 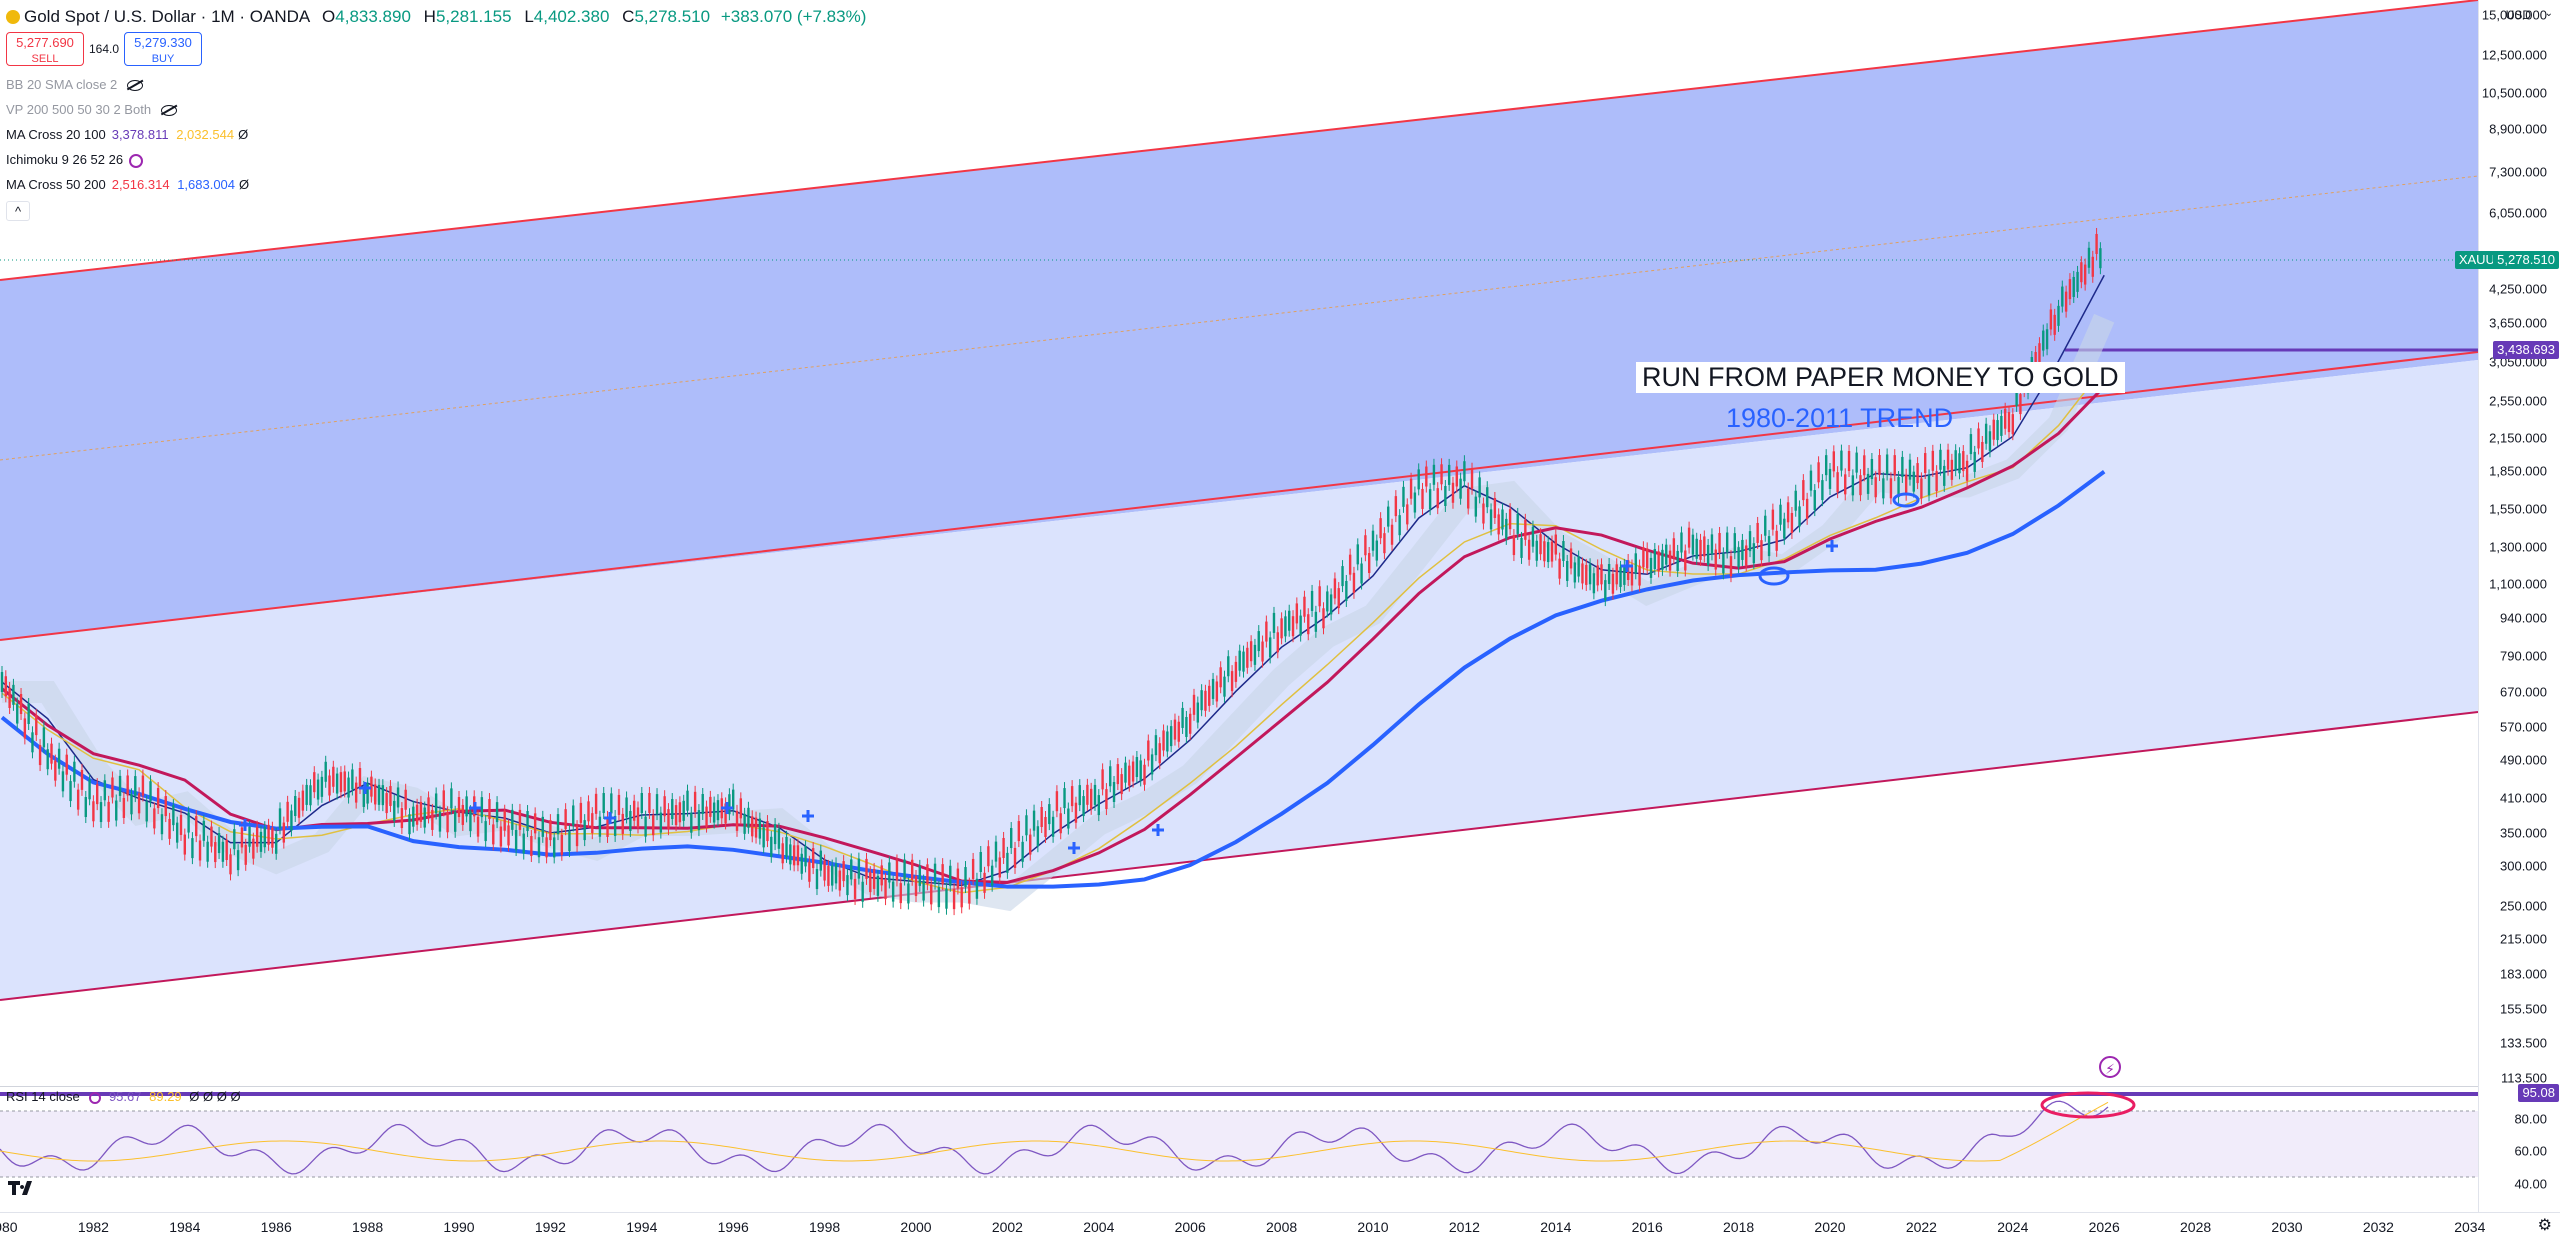 What do you see at coordinates (2526, 350) in the screenshot?
I see `horizontal-line-price-tag: 3,438.693` at bounding box center [2526, 350].